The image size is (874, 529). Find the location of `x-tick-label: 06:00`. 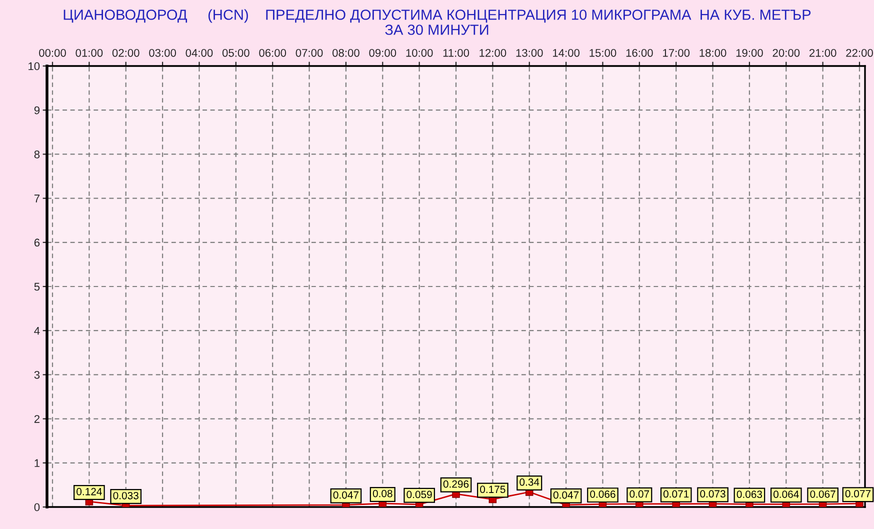

x-tick-label: 06:00 is located at coordinates (272, 52).